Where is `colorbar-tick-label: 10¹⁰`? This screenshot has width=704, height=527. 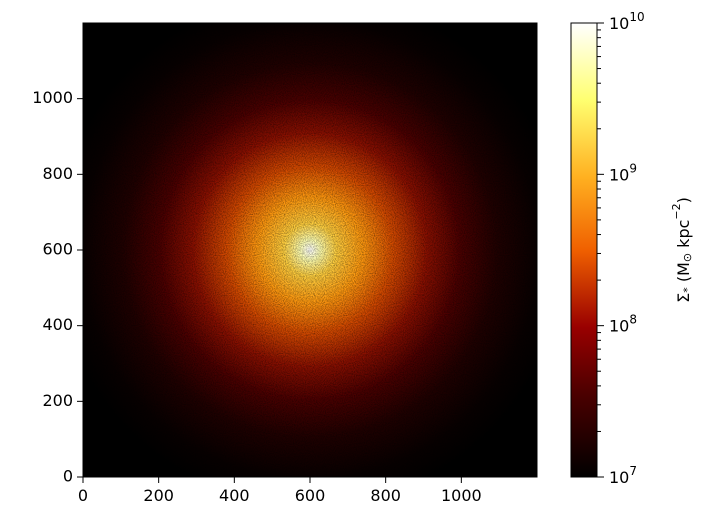 colorbar-tick-label: 10¹⁰ is located at coordinates (627, 21).